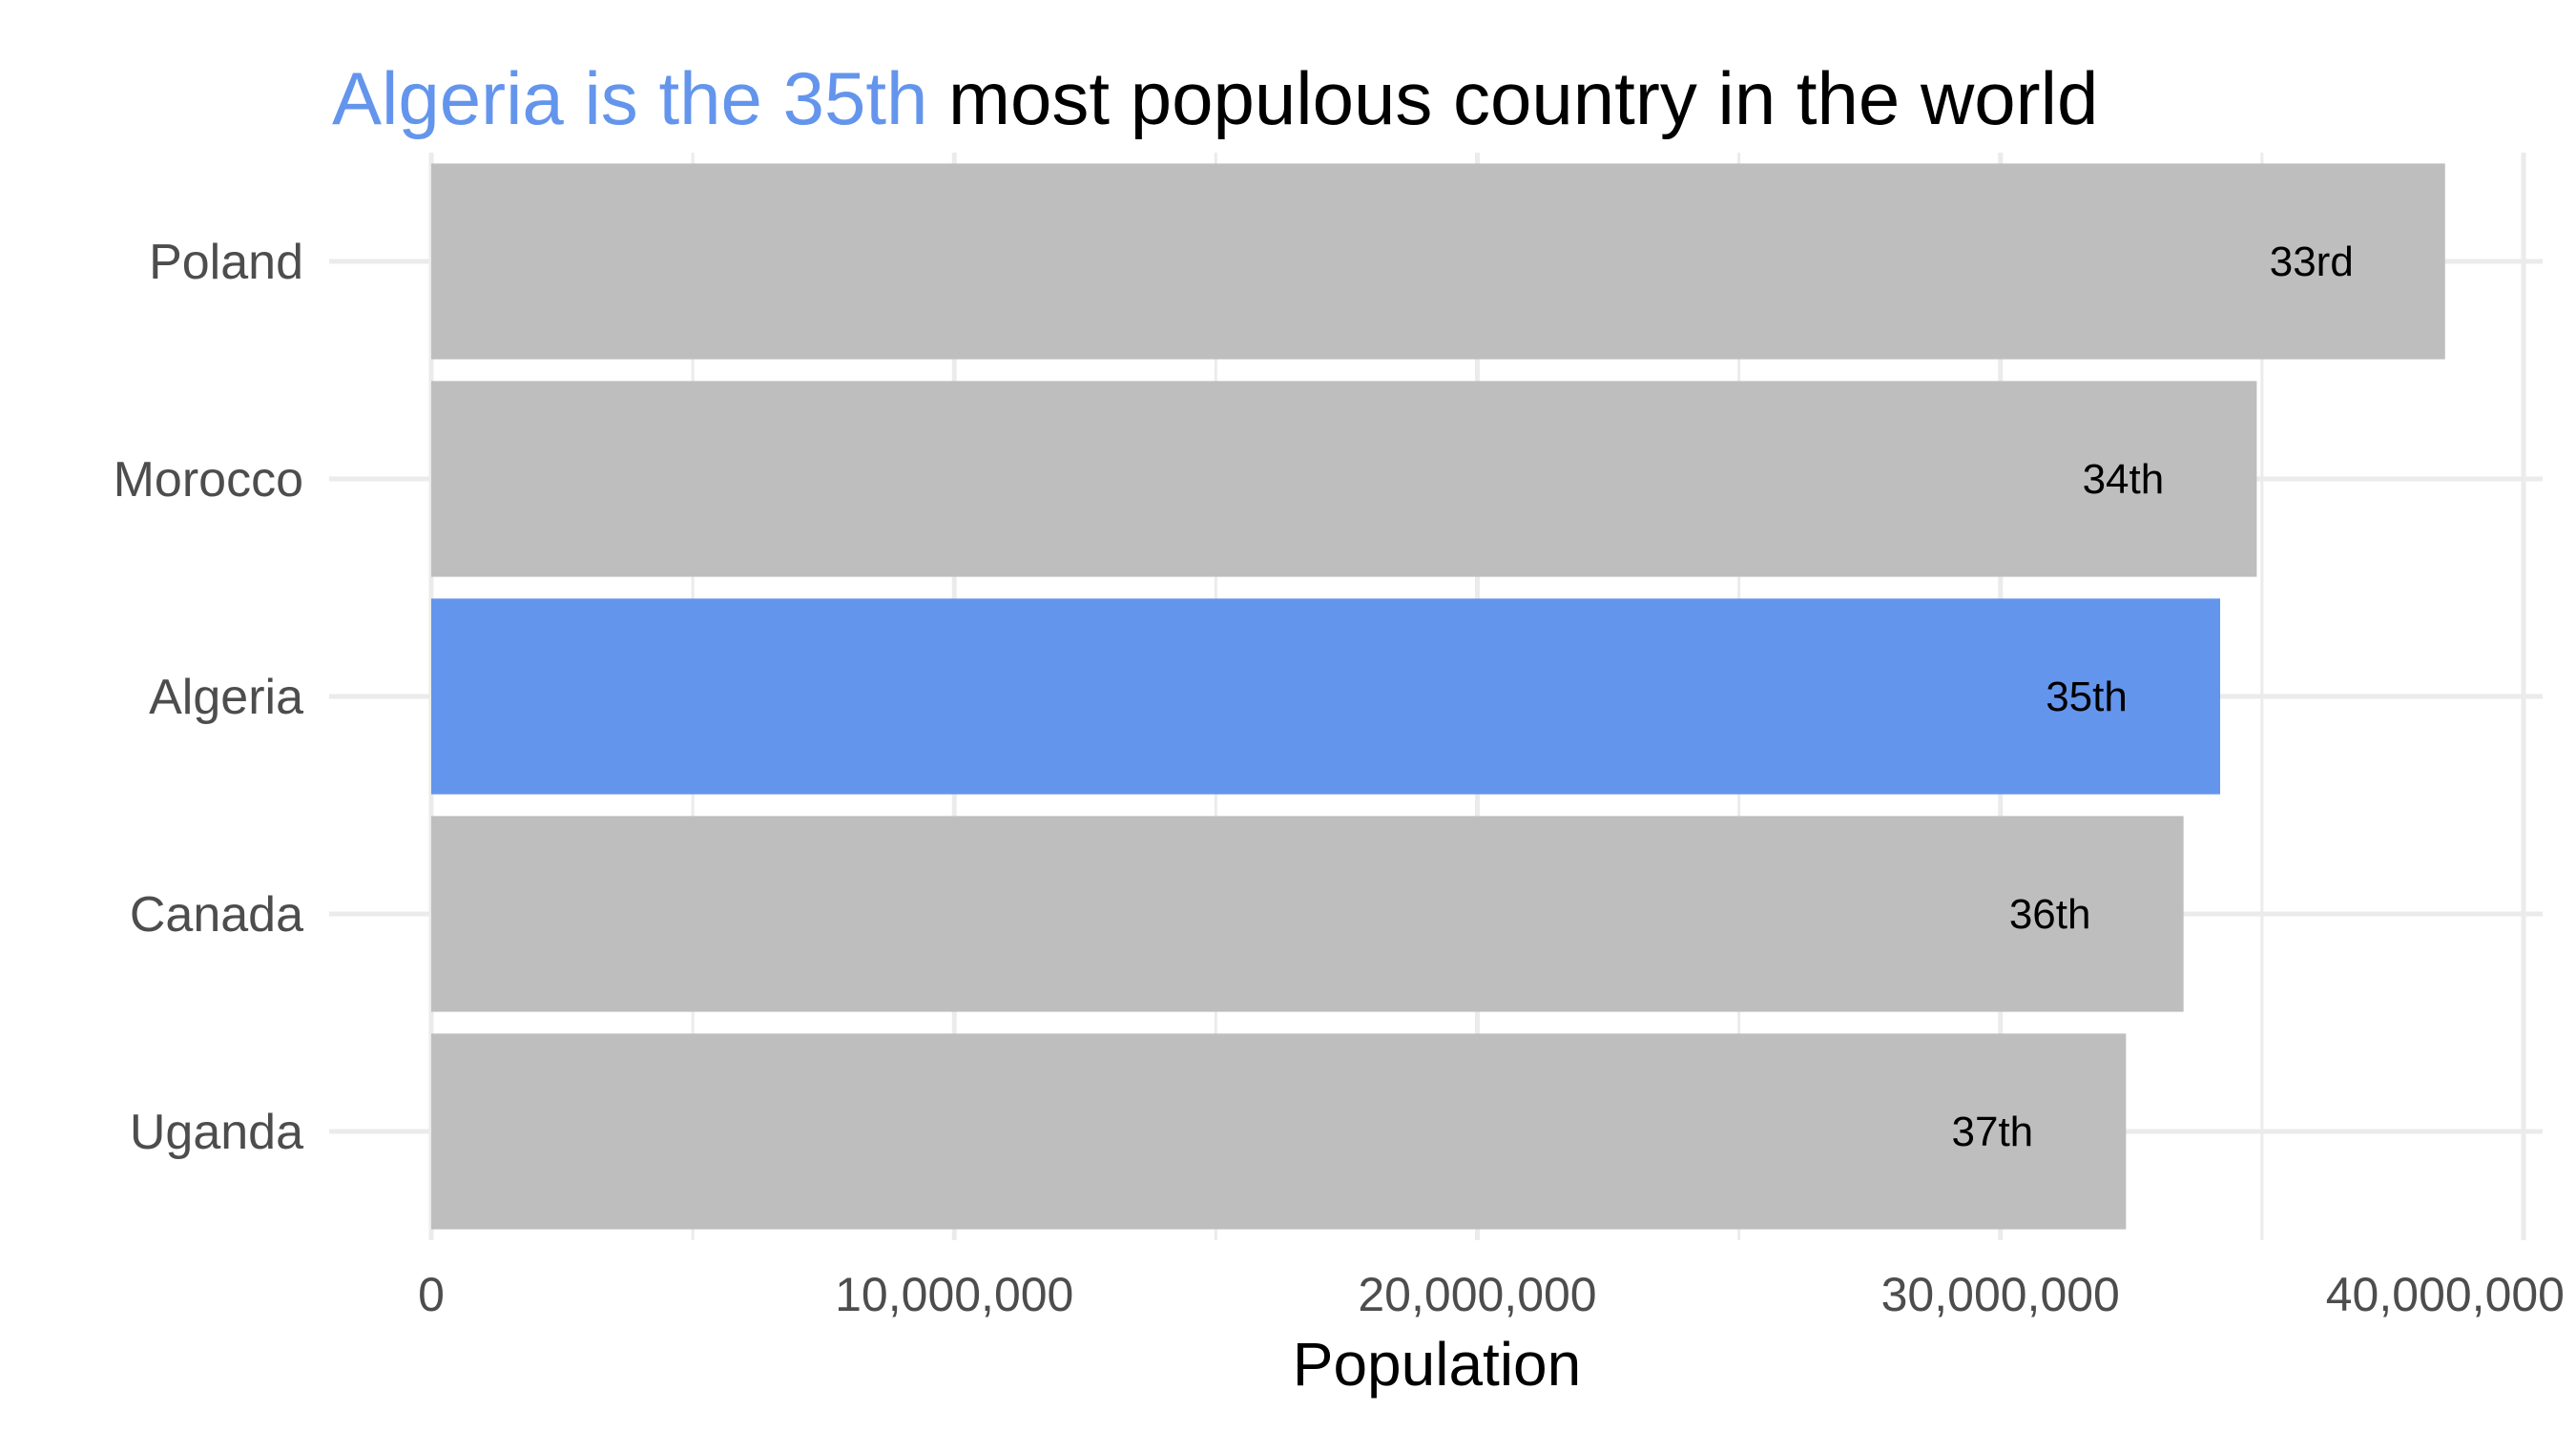 The width and height of the screenshot is (2576, 1431). Describe the element at coordinates (1326, 696) in the screenshot. I see `bar-algeria` at that location.